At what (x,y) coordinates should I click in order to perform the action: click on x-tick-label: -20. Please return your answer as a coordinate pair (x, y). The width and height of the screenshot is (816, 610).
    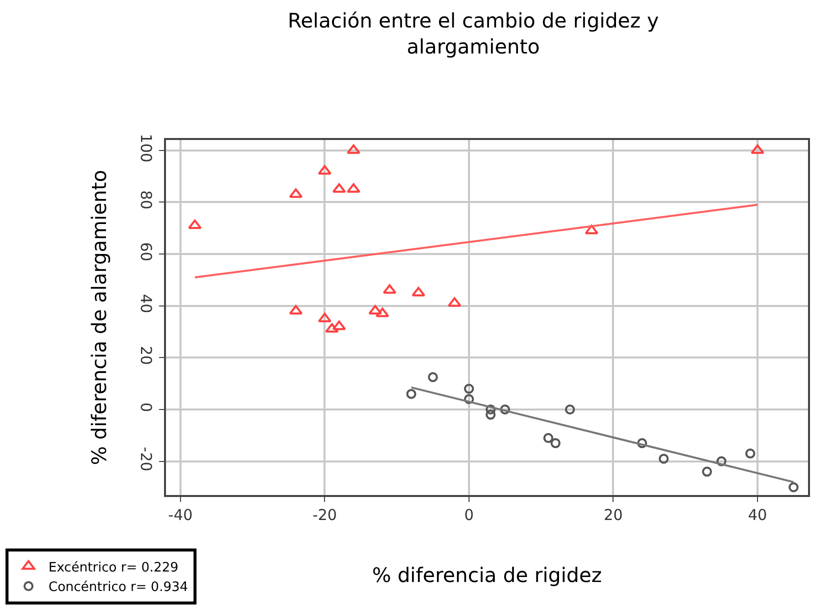
    Looking at the image, I should click on (324, 515).